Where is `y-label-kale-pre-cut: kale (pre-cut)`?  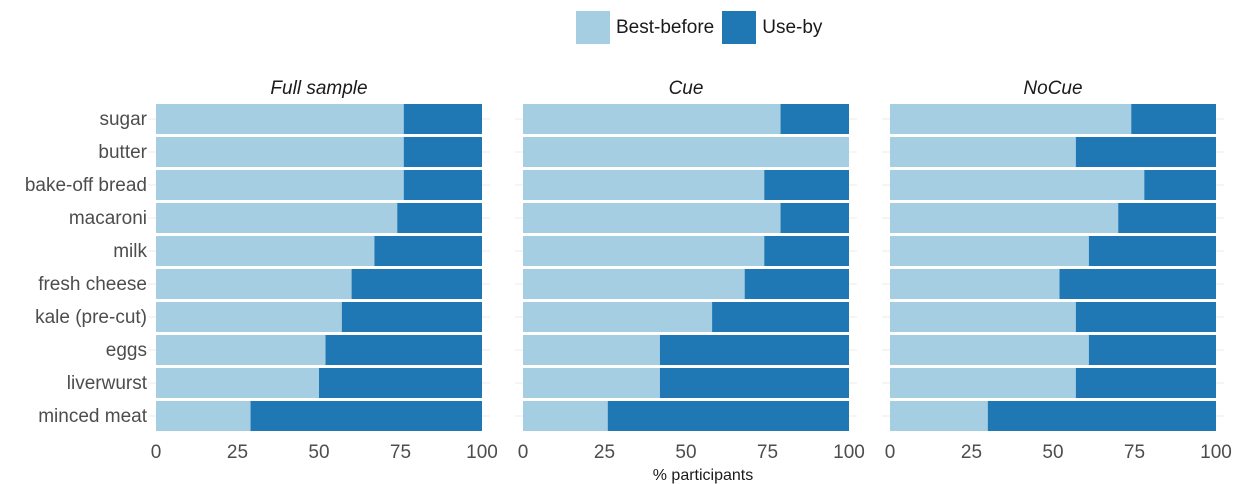
y-label-kale-pre-cut: kale (pre-cut) is located at coordinates (91, 317).